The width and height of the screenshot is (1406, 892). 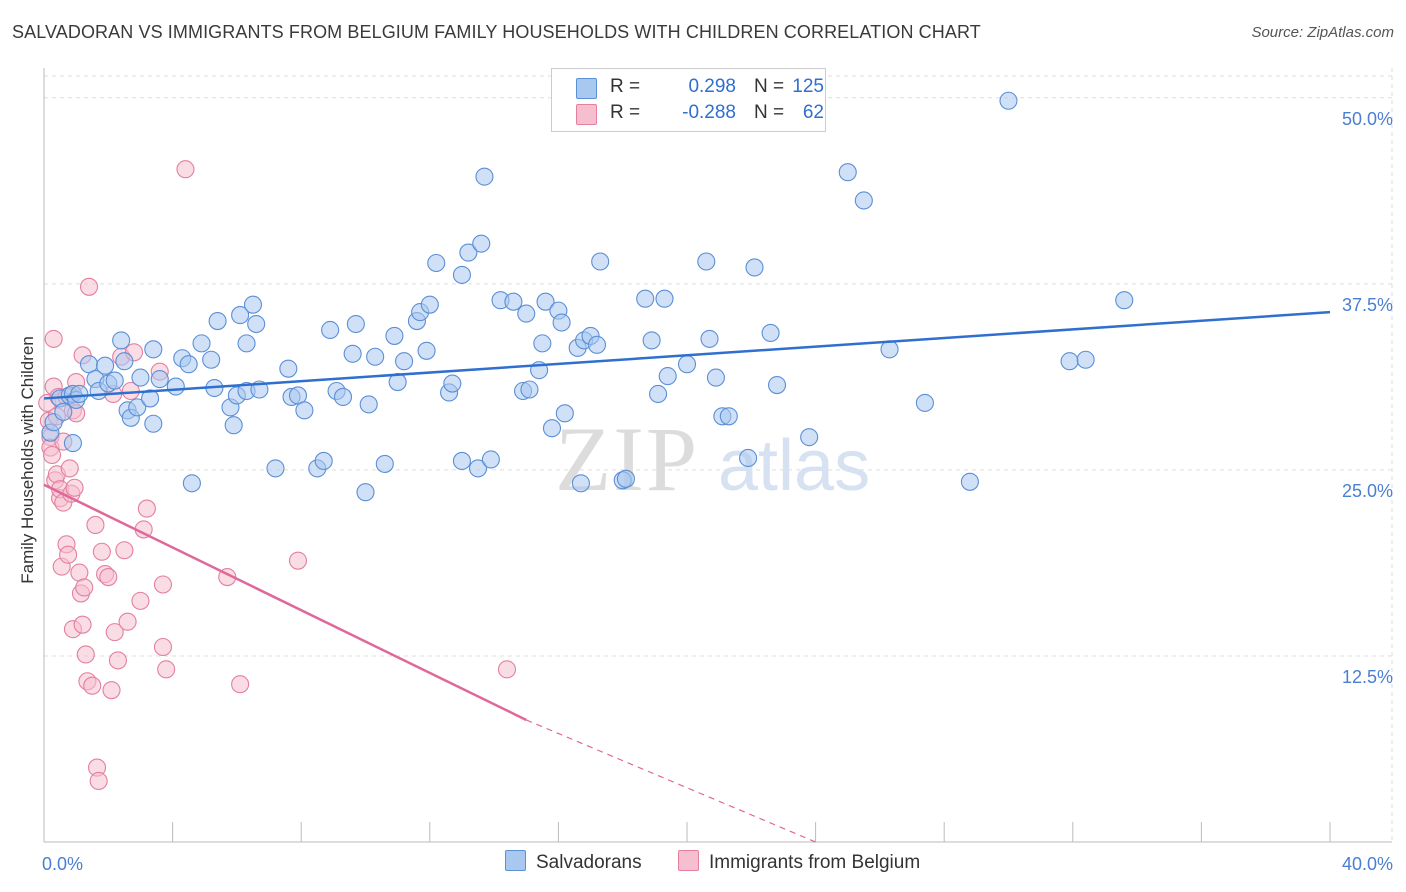 I want to click on bottom-legend-swatch-blue, so click(x=515, y=860).